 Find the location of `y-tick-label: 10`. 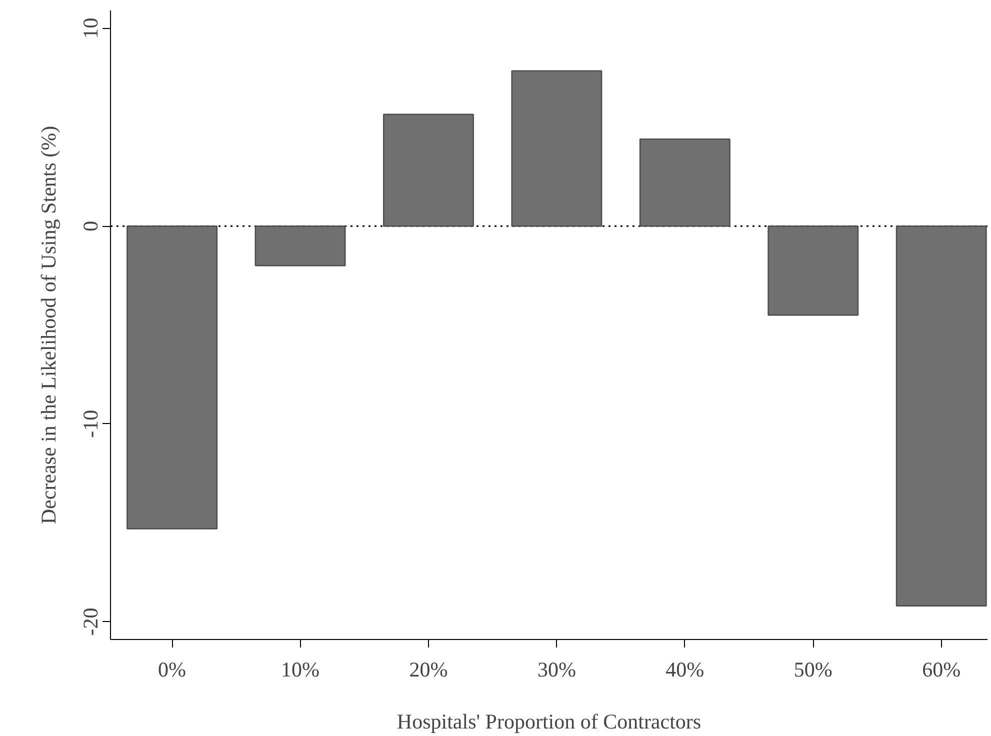

y-tick-label: 10 is located at coordinates (90, 28).